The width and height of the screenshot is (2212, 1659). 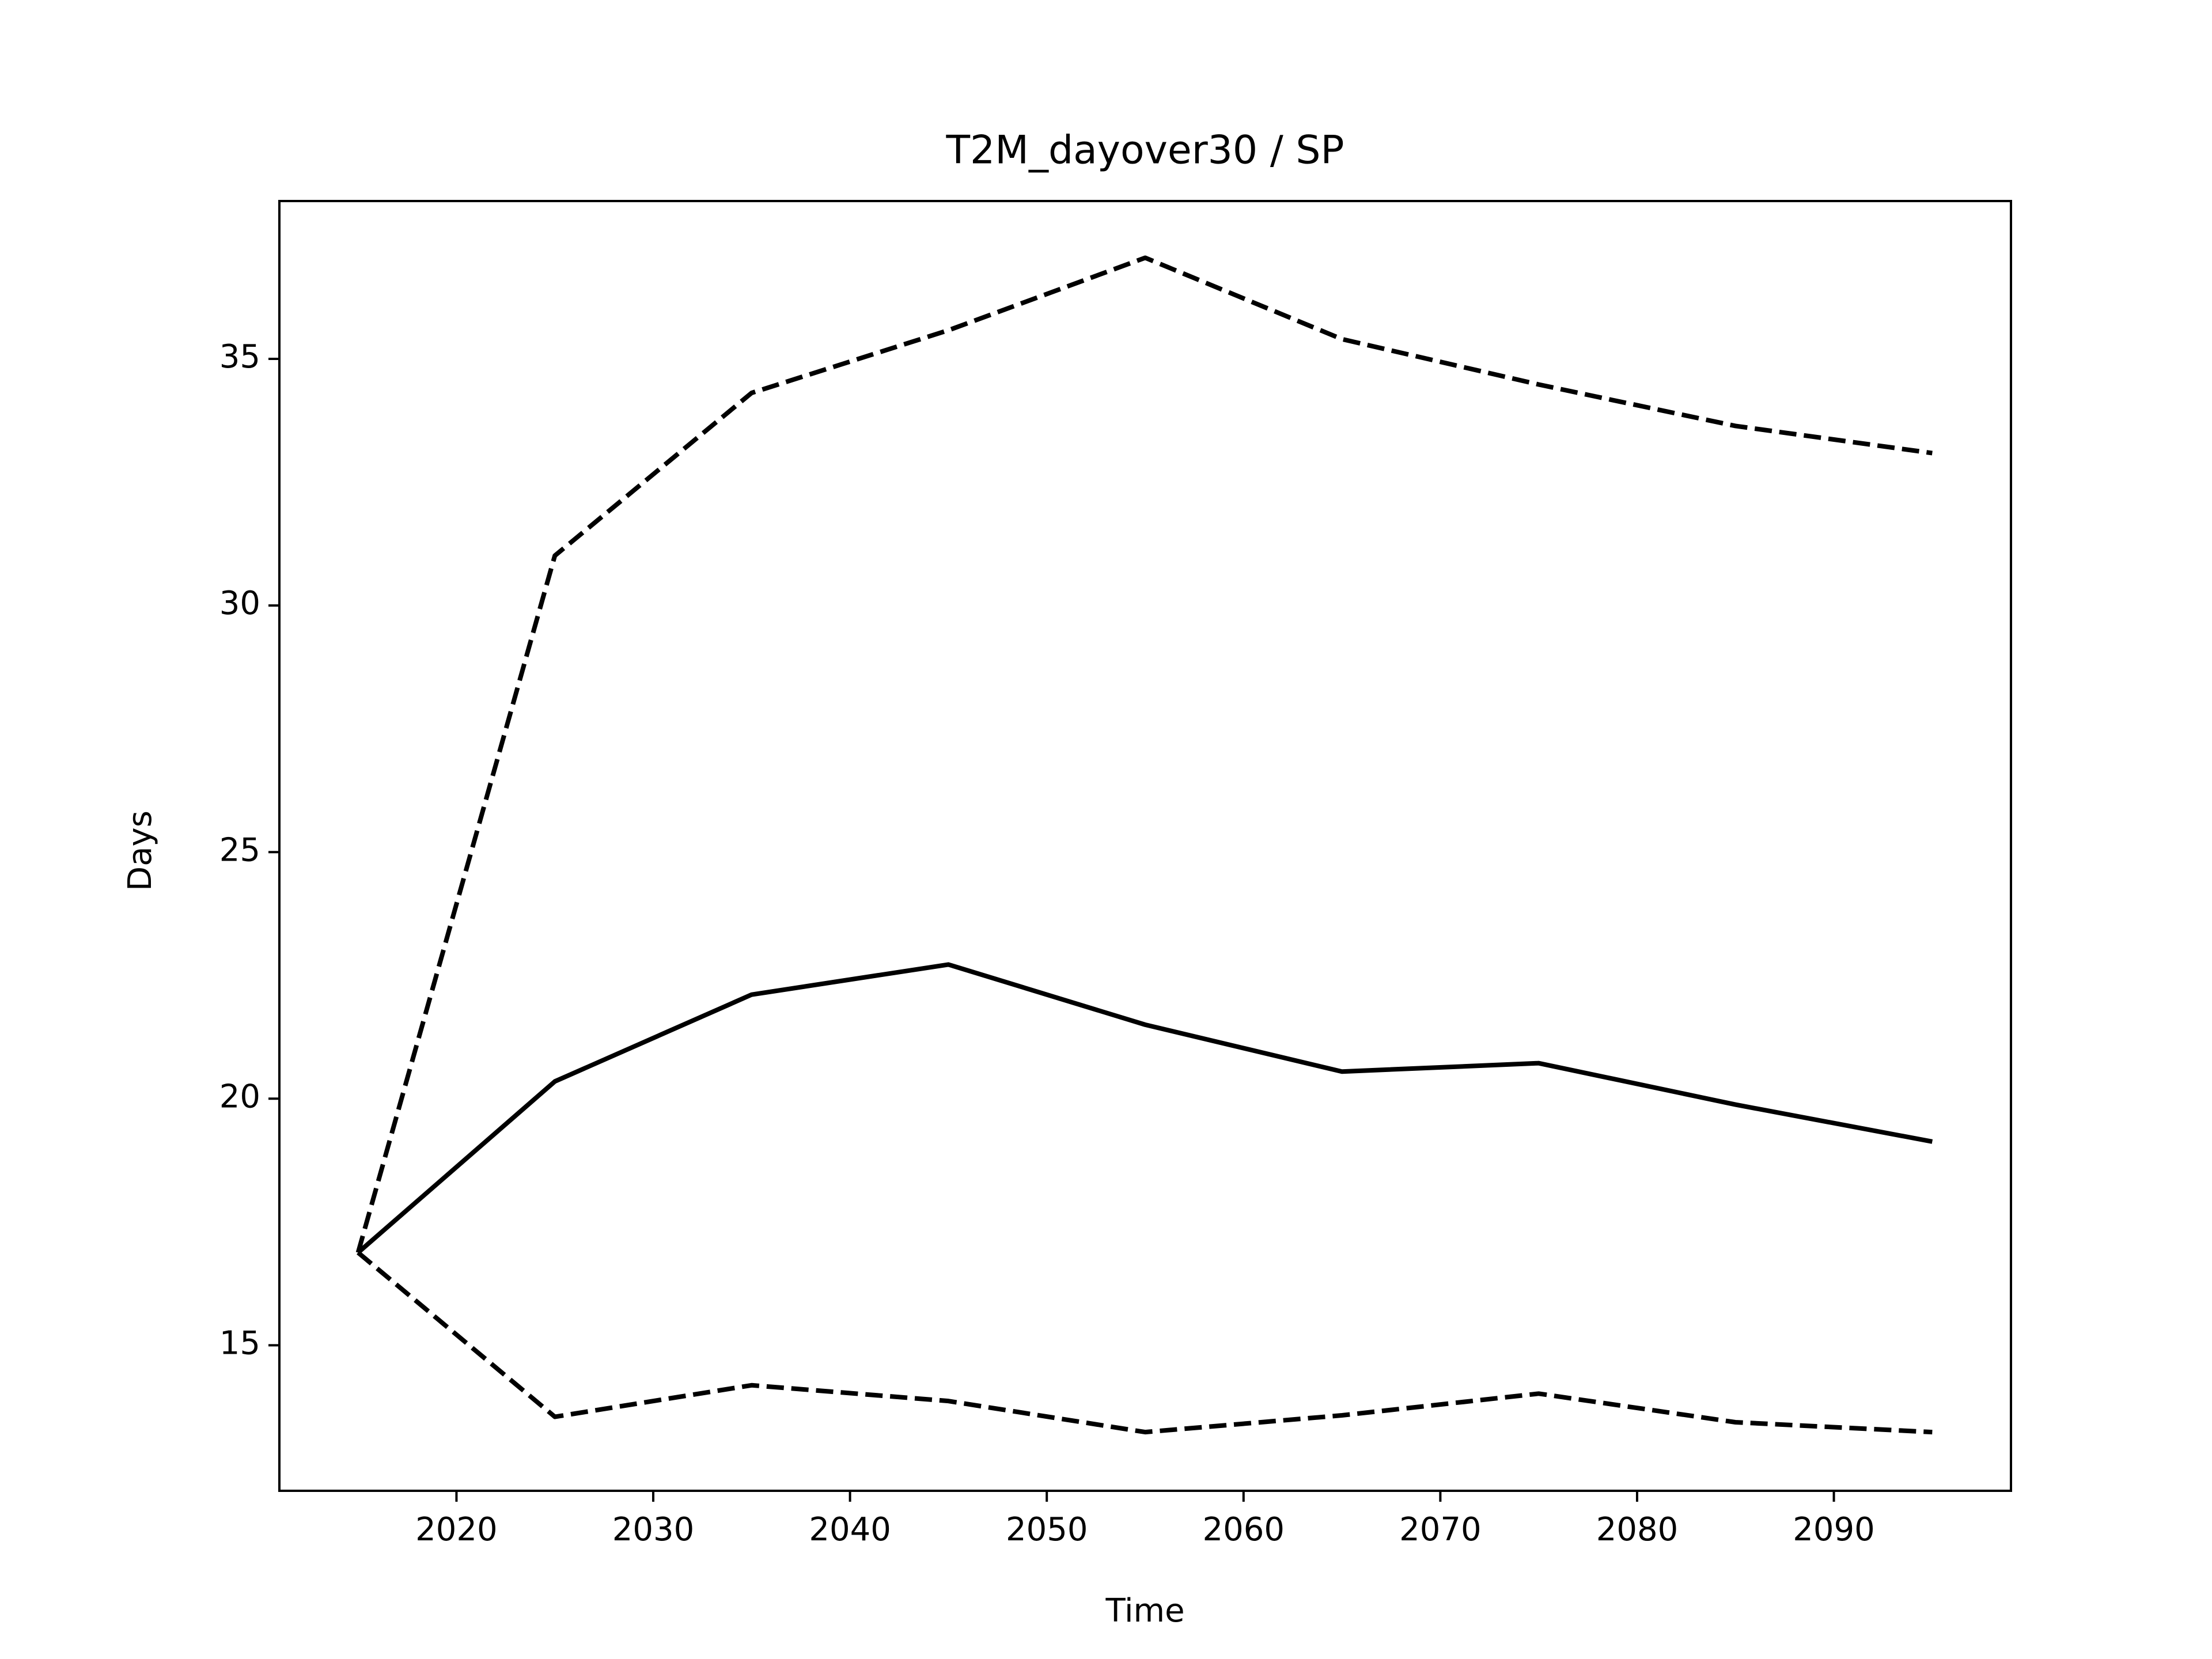 What do you see at coordinates (1834, 1529) in the screenshot?
I see `x-tick-label: 2090` at bounding box center [1834, 1529].